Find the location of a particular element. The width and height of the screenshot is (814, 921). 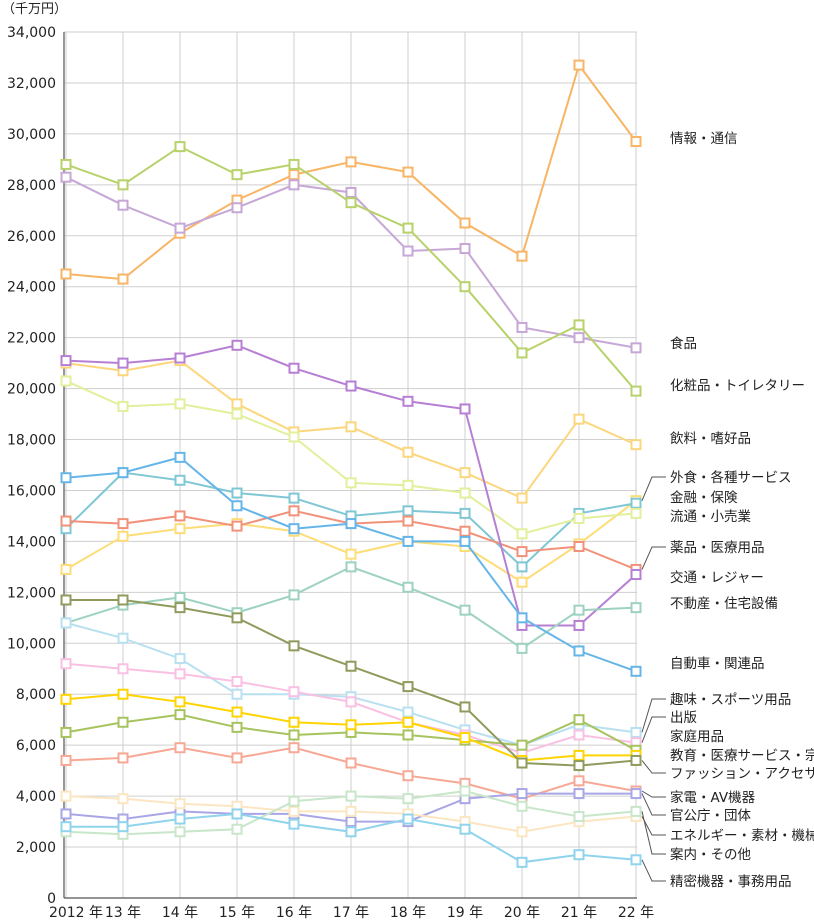

series-label: 官公庁・団体 is located at coordinates (710, 816).